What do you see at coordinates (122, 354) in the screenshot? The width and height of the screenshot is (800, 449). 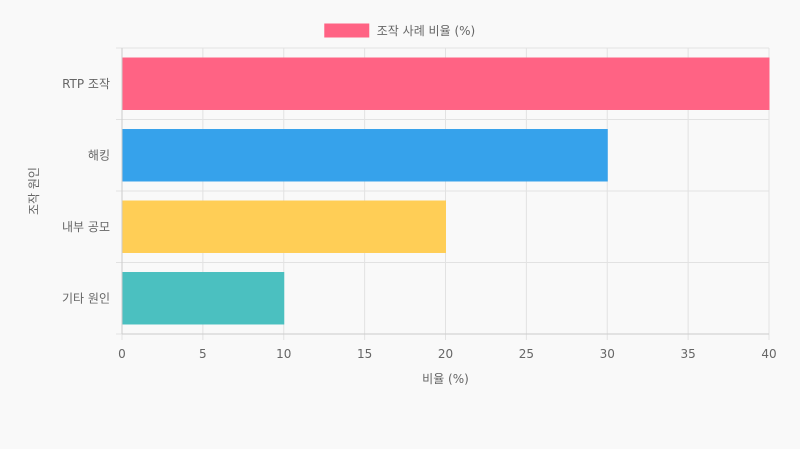 I see `x-tick-label: 0` at bounding box center [122, 354].